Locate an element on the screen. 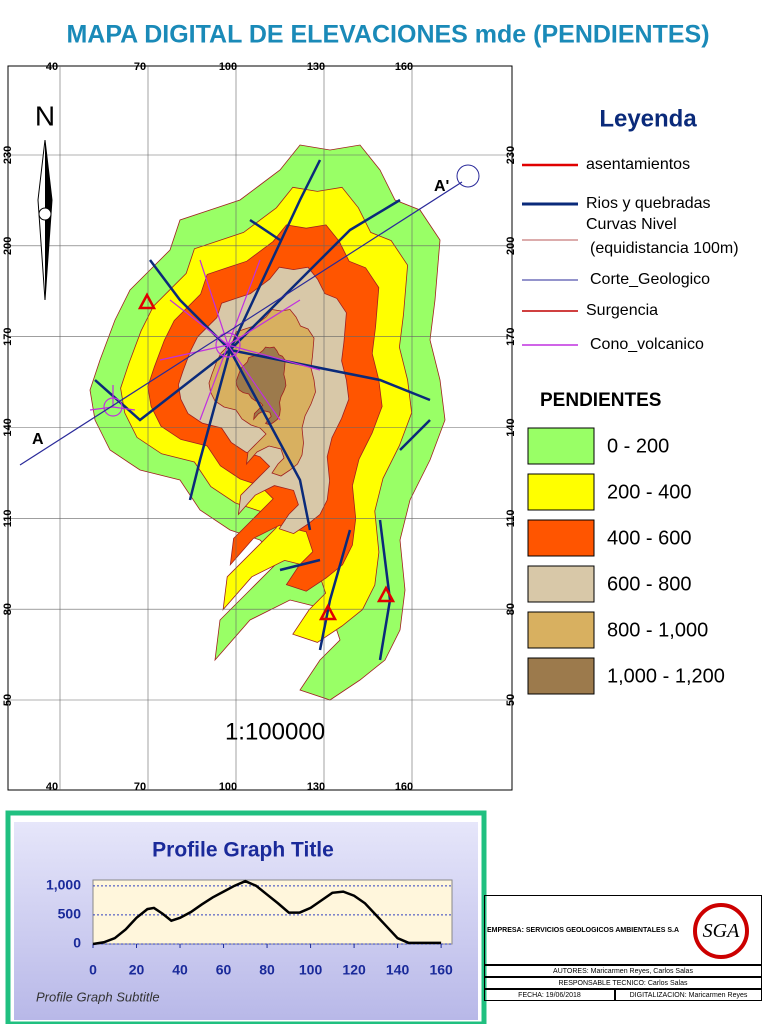 This screenshot has height=1024, width=768. legend-label: Rios y quebradas is located at coordinates (648, 203).